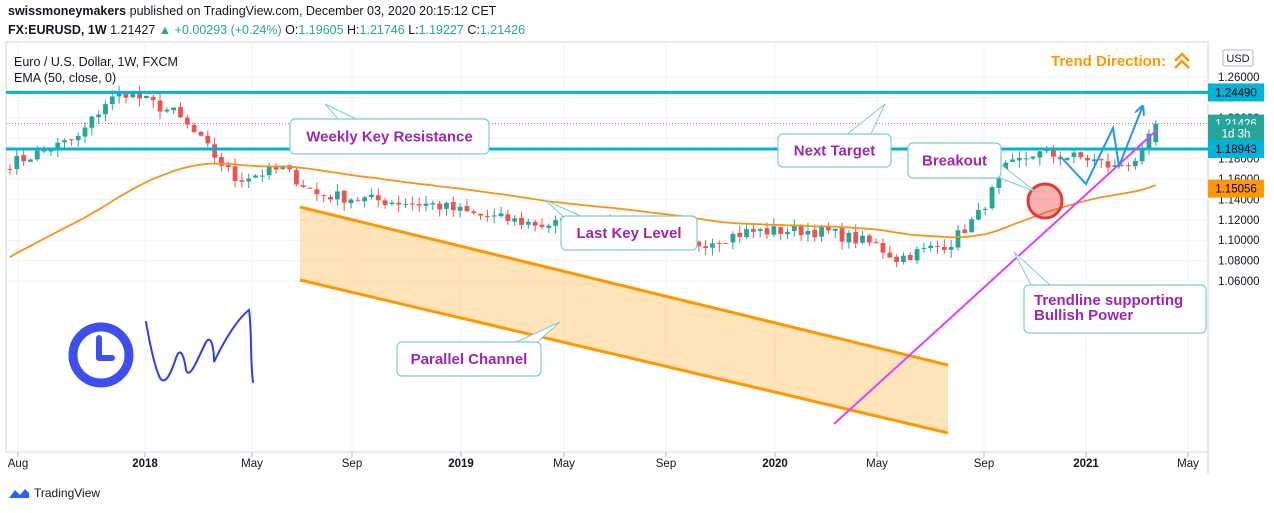 This screenshot has height=513, width=1274. Describe the element at coordinates (382, 30) in the screenshot. I see `high-value: 1.21746` at that location.